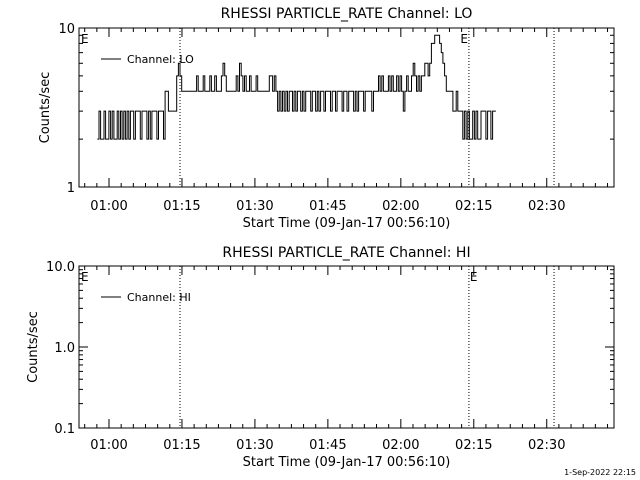  I want to click on y-tick-label: 1, so click(71, 188).